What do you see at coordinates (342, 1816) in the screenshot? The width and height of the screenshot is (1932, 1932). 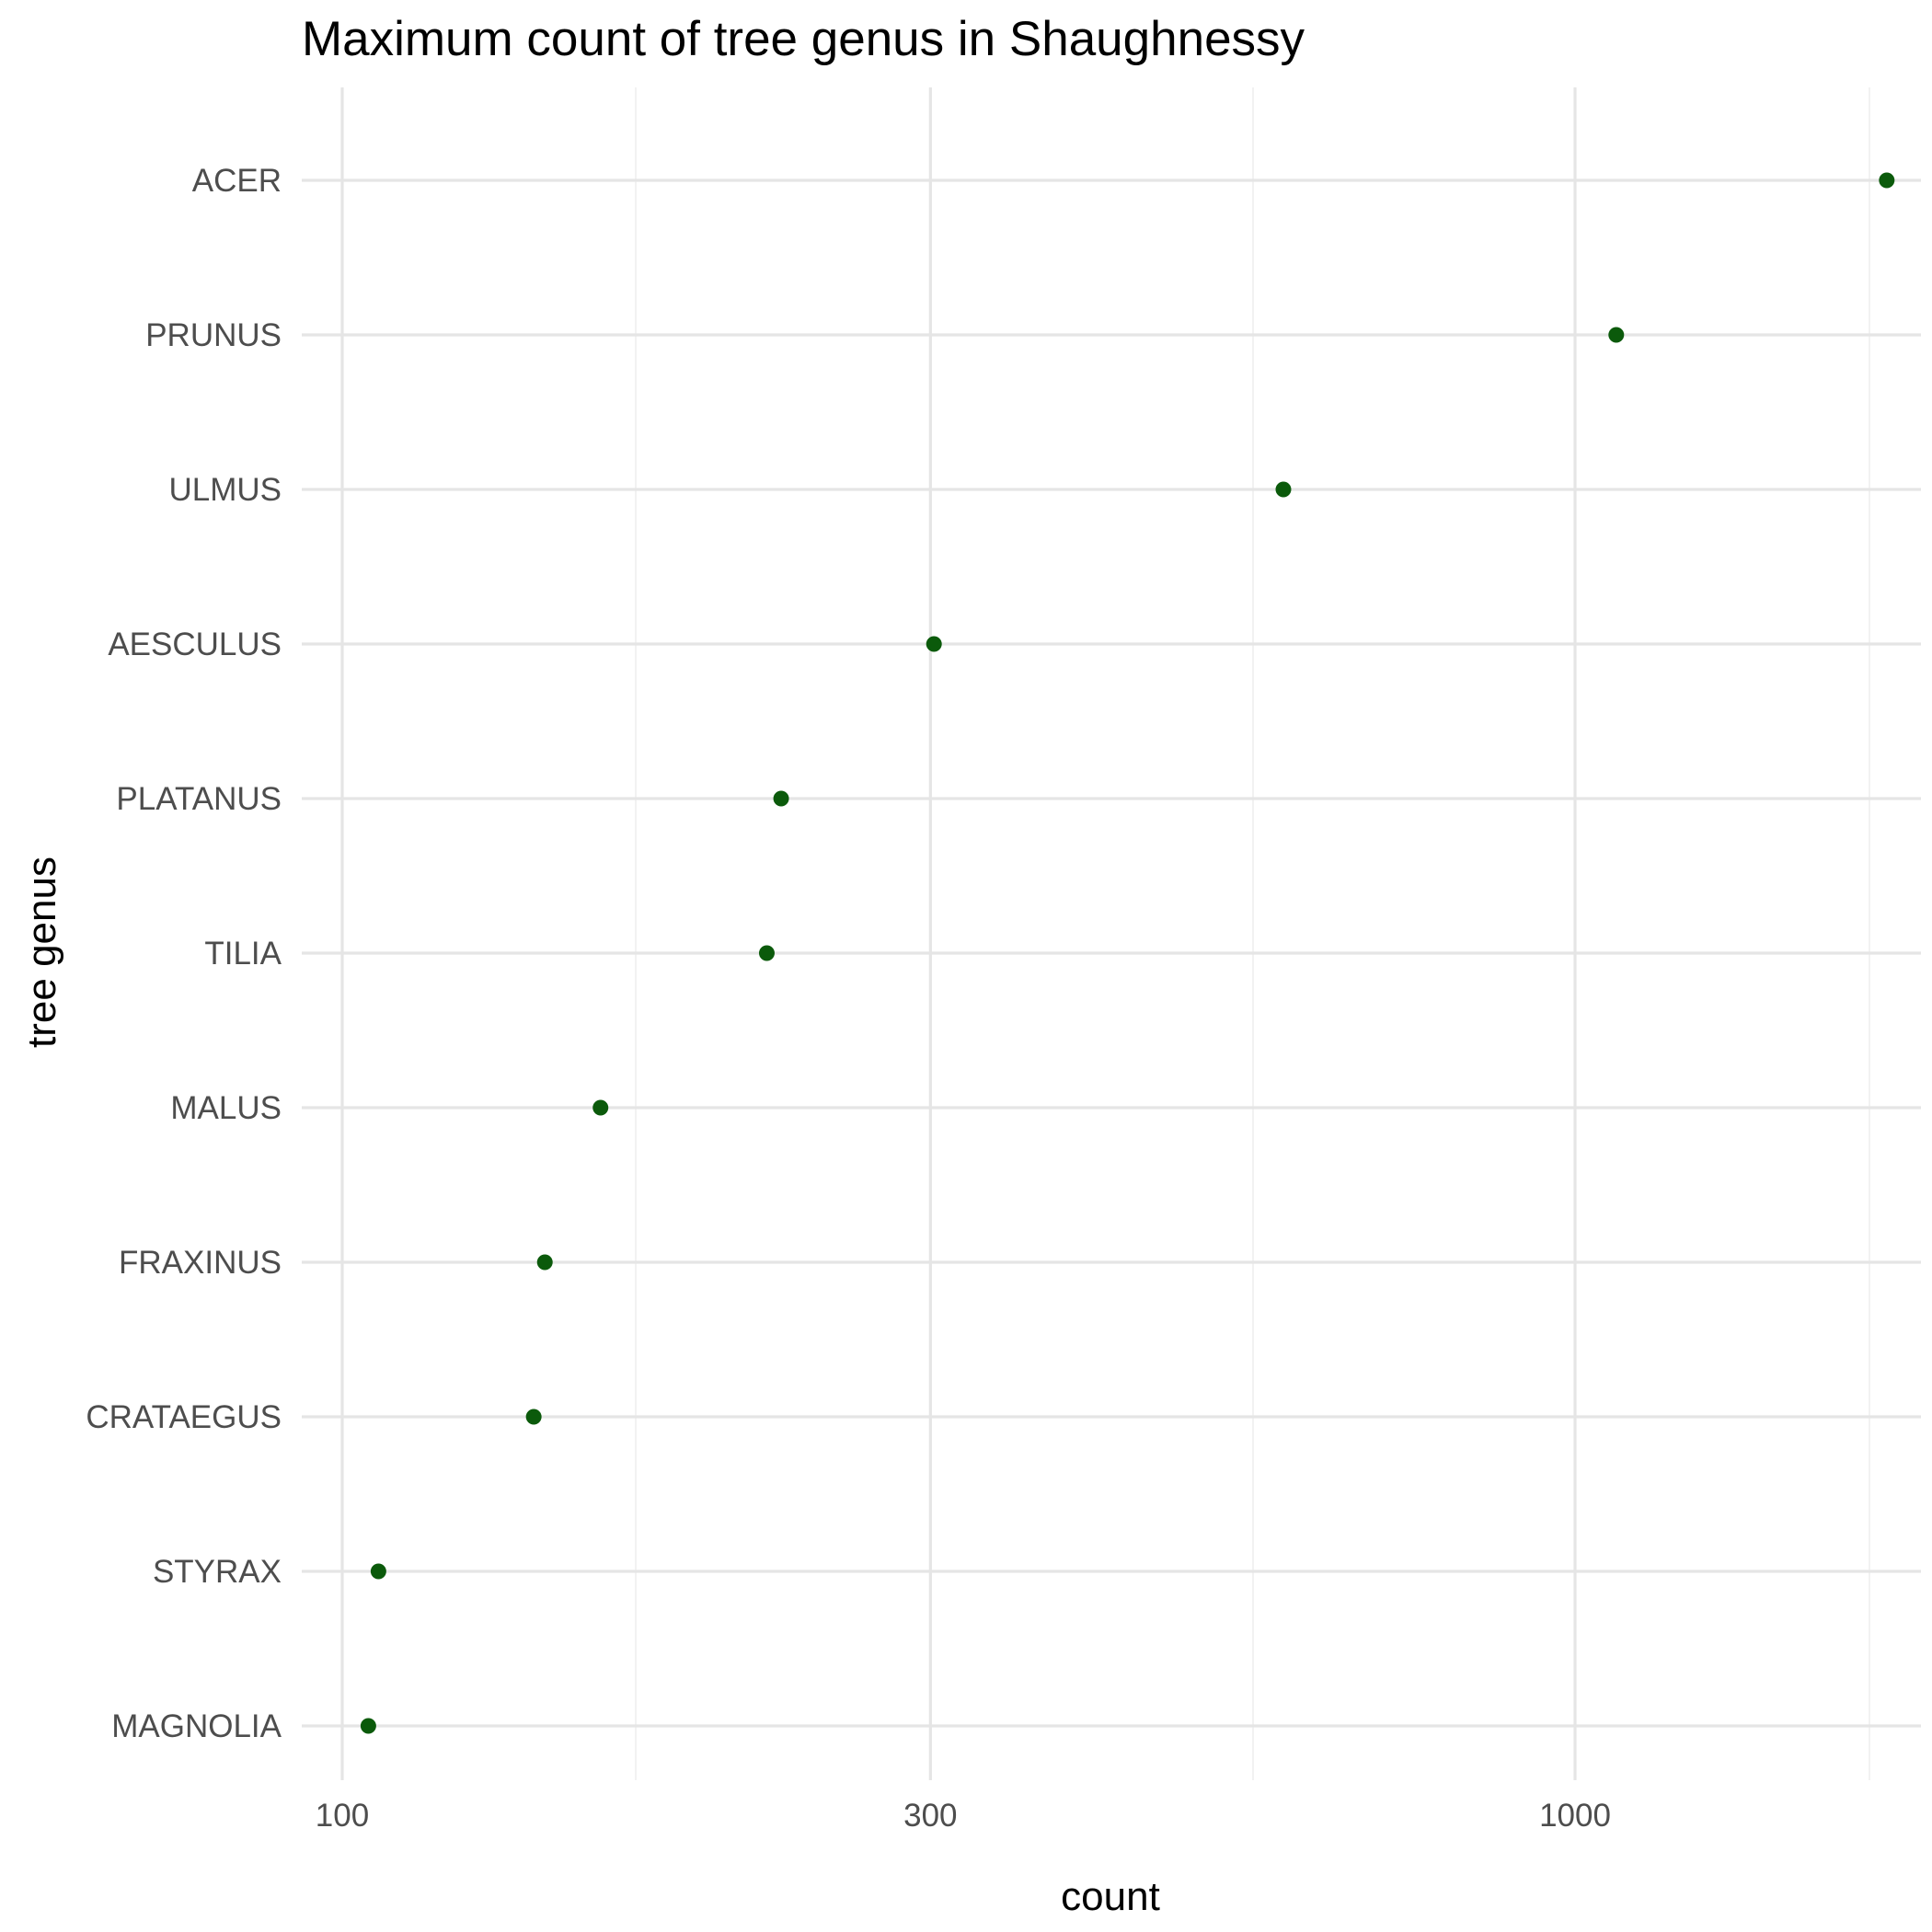 I see `x-tick-label-100: 100` at bounding box center [342, 1816].